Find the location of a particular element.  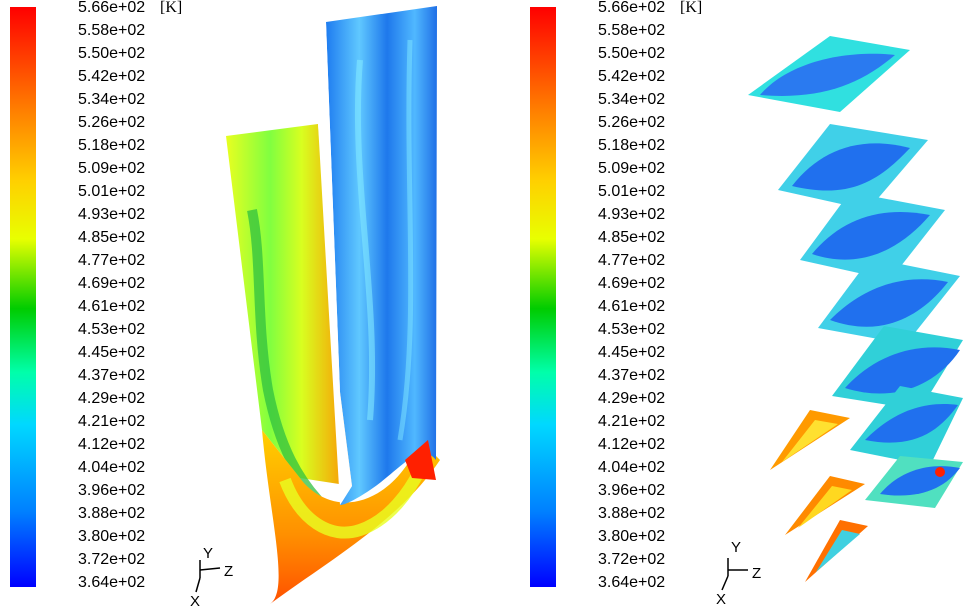

hot-leg-inner-streak is located at coordinates (284, 356).